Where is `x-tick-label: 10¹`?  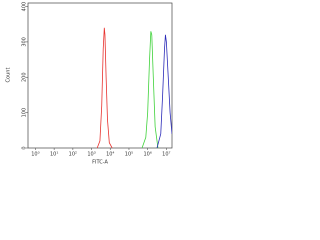
x-tick-label: 10¹ is located at coordinates (54, 155).